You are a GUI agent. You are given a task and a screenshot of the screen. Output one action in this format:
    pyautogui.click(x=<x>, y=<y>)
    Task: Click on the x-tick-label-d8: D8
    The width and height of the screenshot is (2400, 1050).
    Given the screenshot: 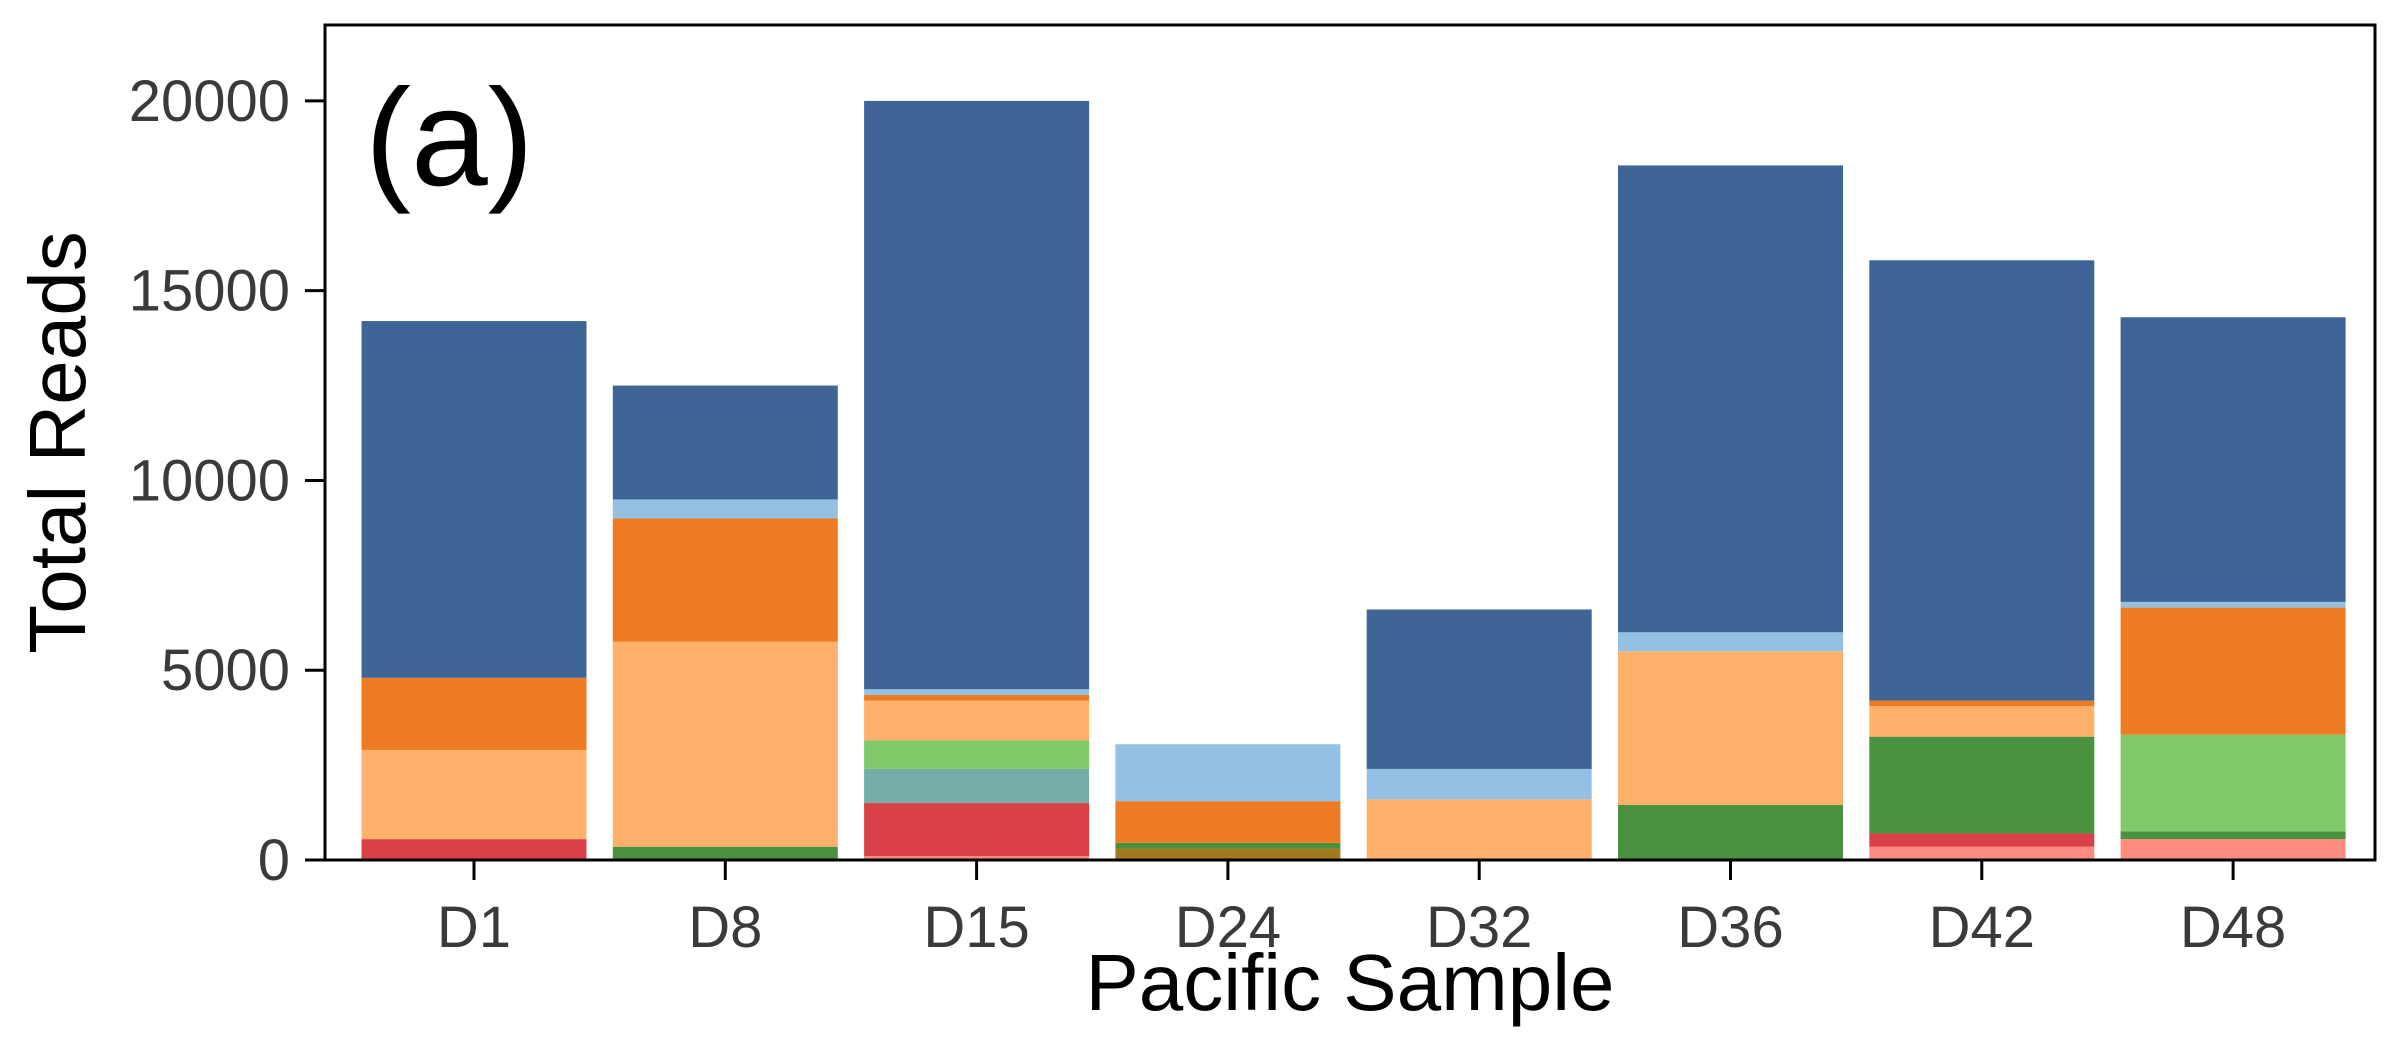 What is the action you would take?
    pyautogui.click(x=725, y=927)
    